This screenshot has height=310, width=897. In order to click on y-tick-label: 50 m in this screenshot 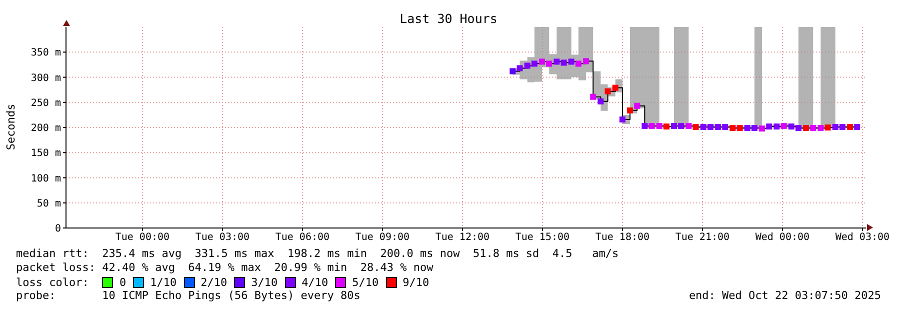, I will do `click(48, 204)`.